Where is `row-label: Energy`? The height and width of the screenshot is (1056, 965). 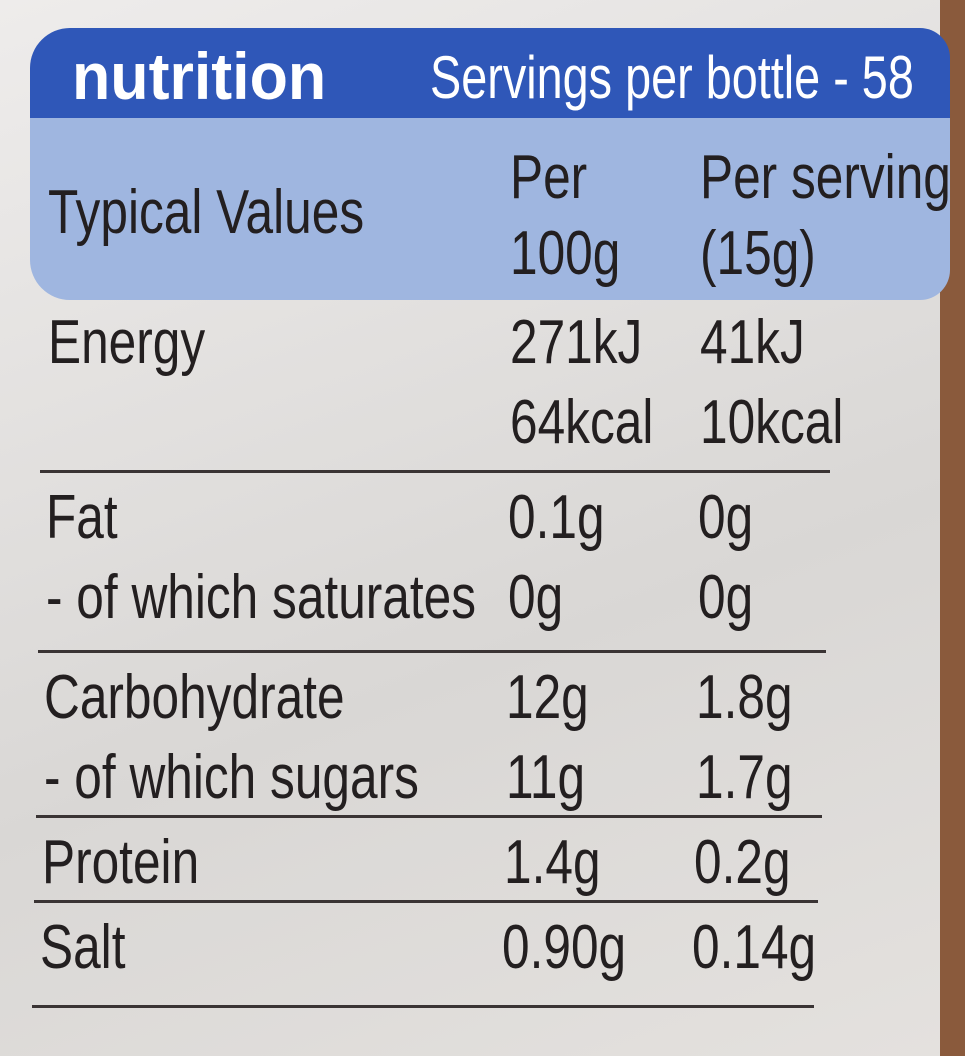 row-label: Energy is located at coordinates (127, 342).